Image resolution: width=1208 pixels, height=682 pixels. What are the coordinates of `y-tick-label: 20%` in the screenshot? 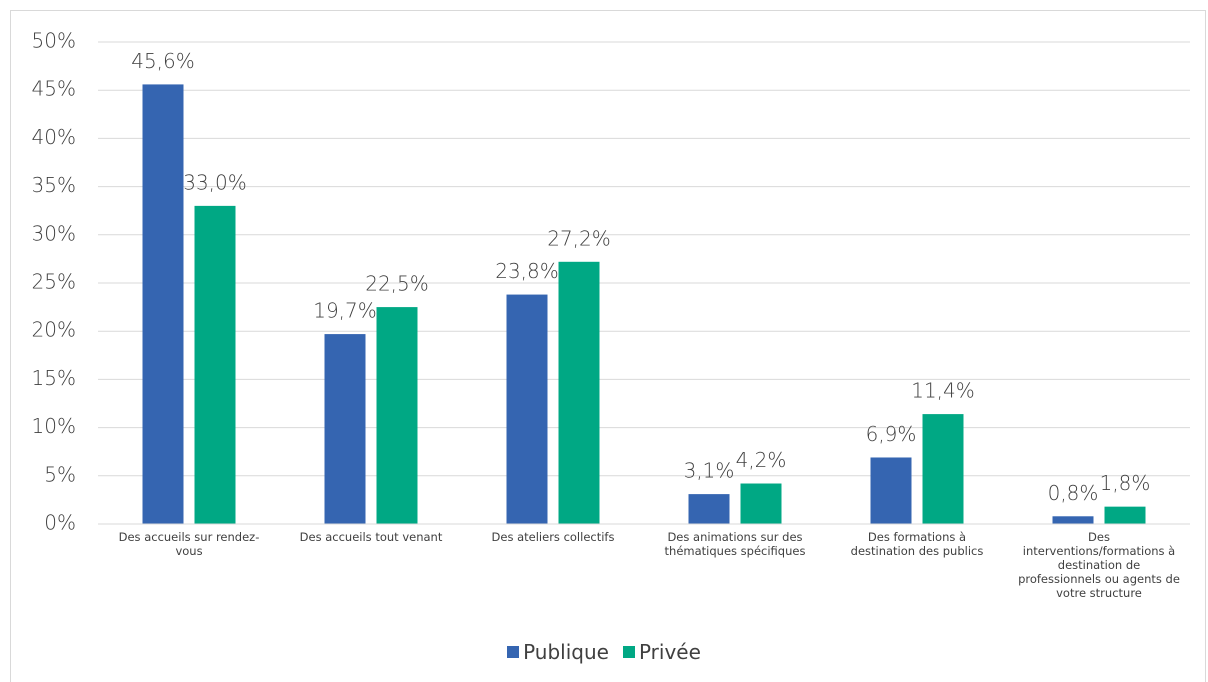 It's located at (54, 330).